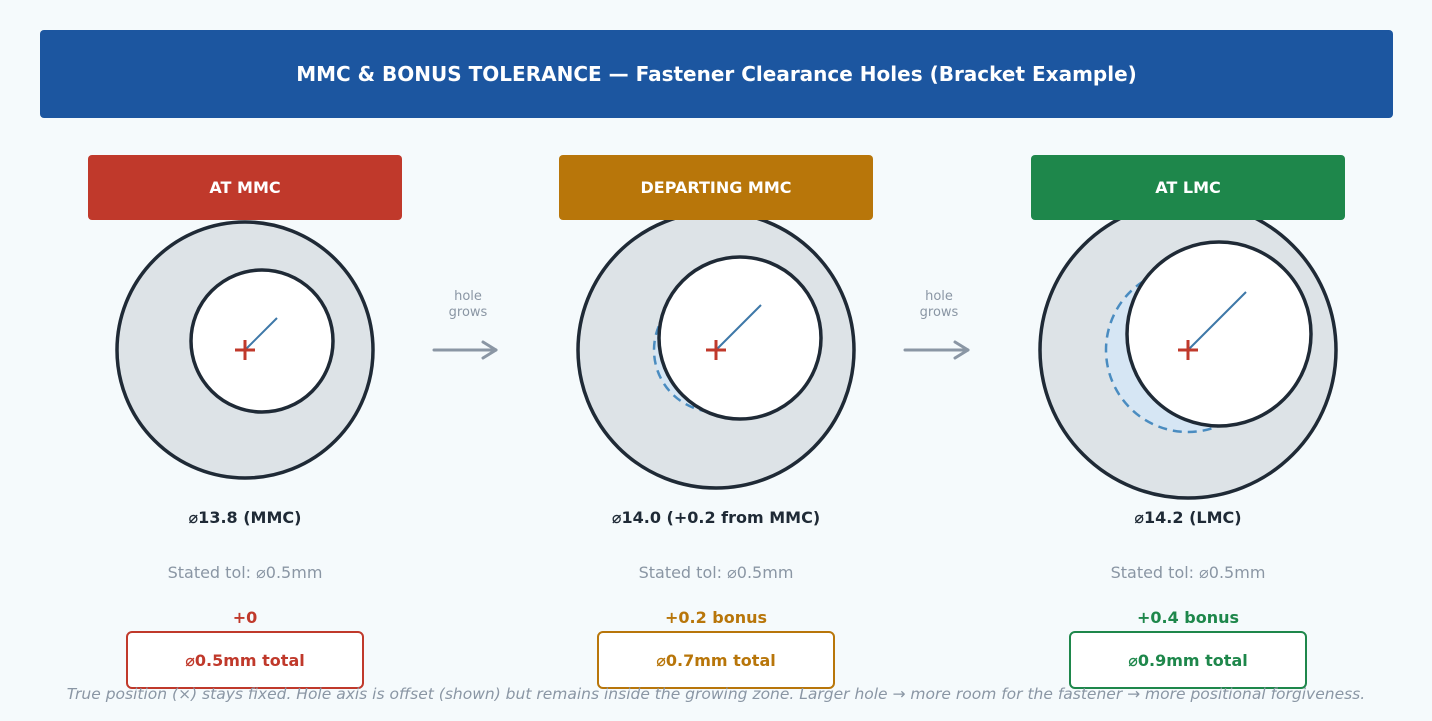  I want to click on panel-label-text: AT MMC, so click(245, 187).